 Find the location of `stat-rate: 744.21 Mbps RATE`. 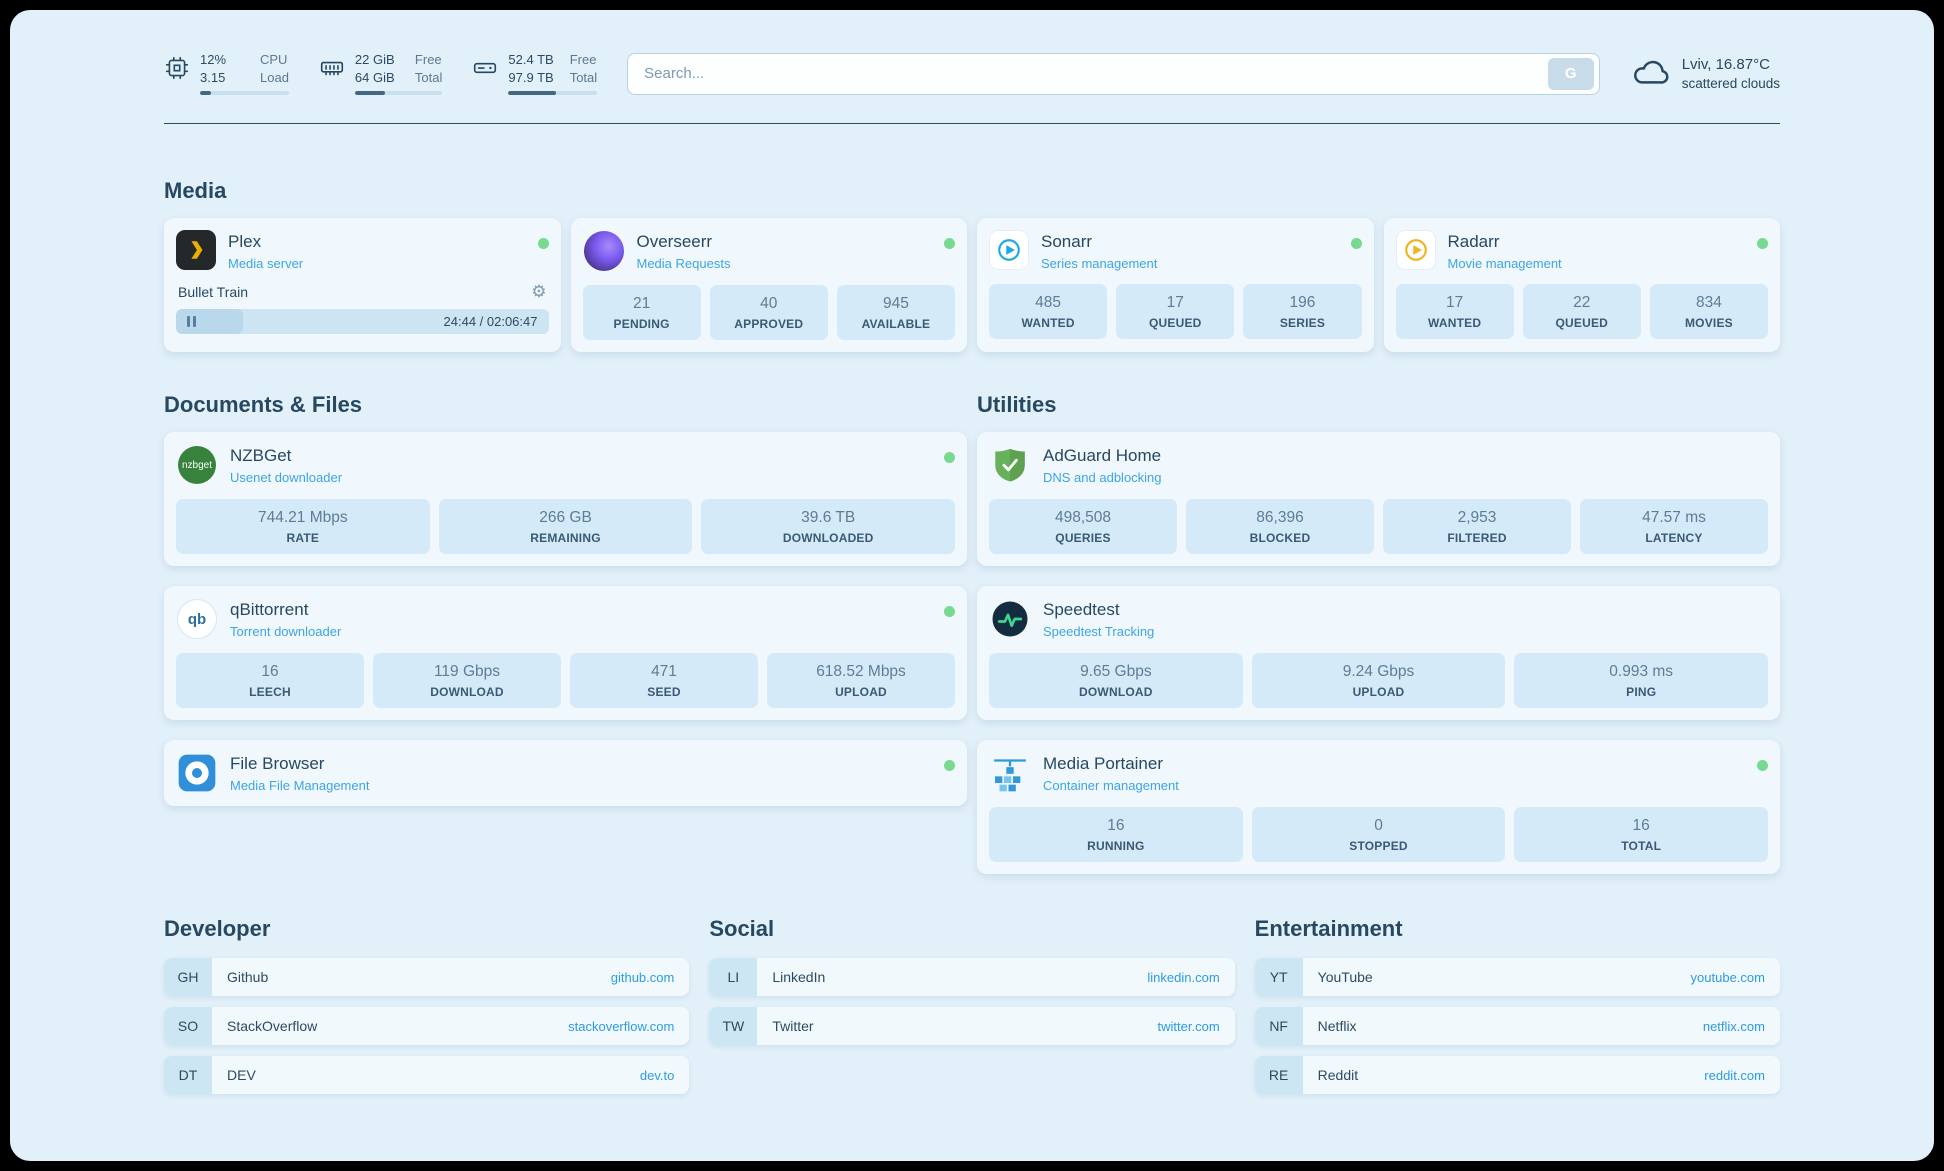

stat-rate: 744.21 Mbps RATE is located at coordinates (303, 526).